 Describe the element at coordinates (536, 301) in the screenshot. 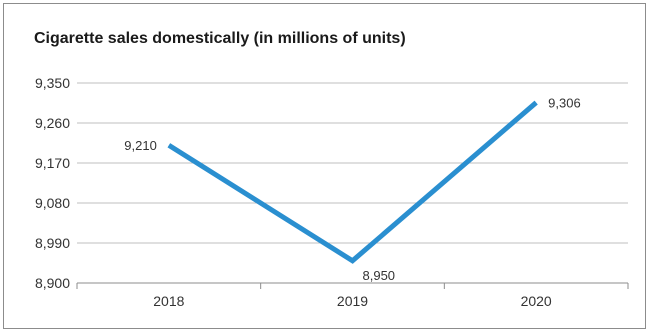

I see `x-tick-label: 2020` at that location.